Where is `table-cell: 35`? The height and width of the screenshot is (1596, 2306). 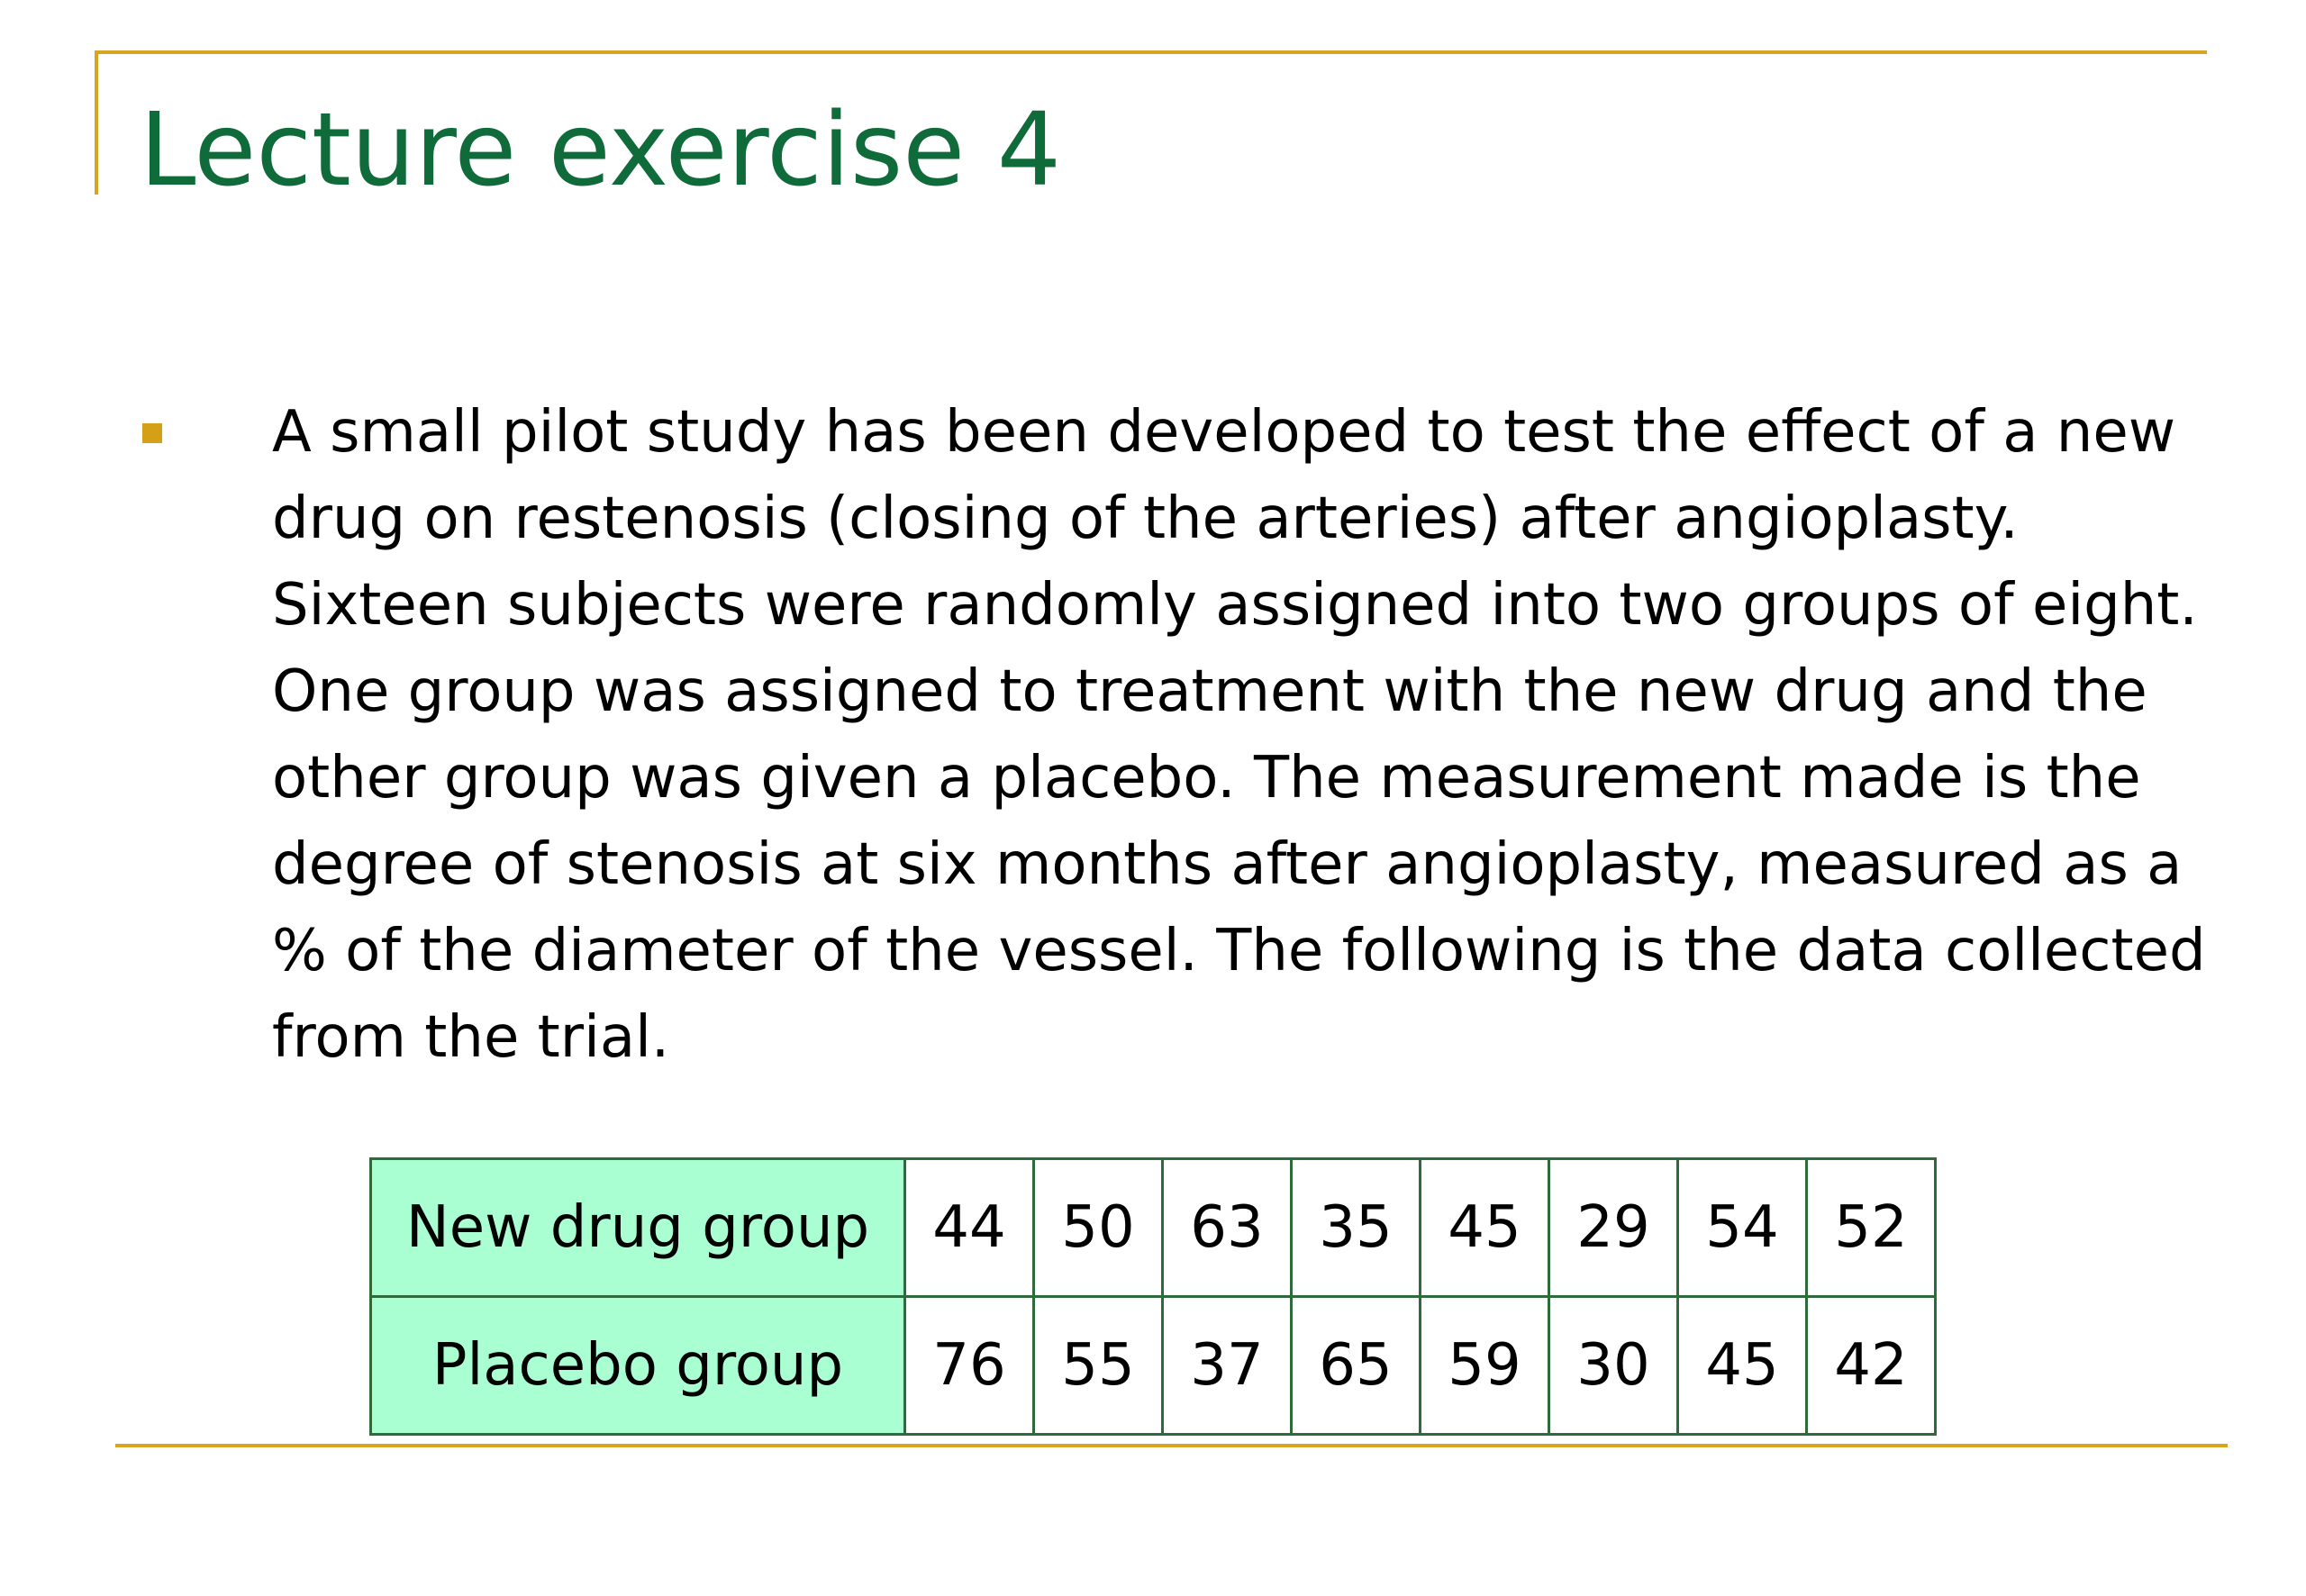 table-cell: 35 is located at coordinates (1355, 1227).